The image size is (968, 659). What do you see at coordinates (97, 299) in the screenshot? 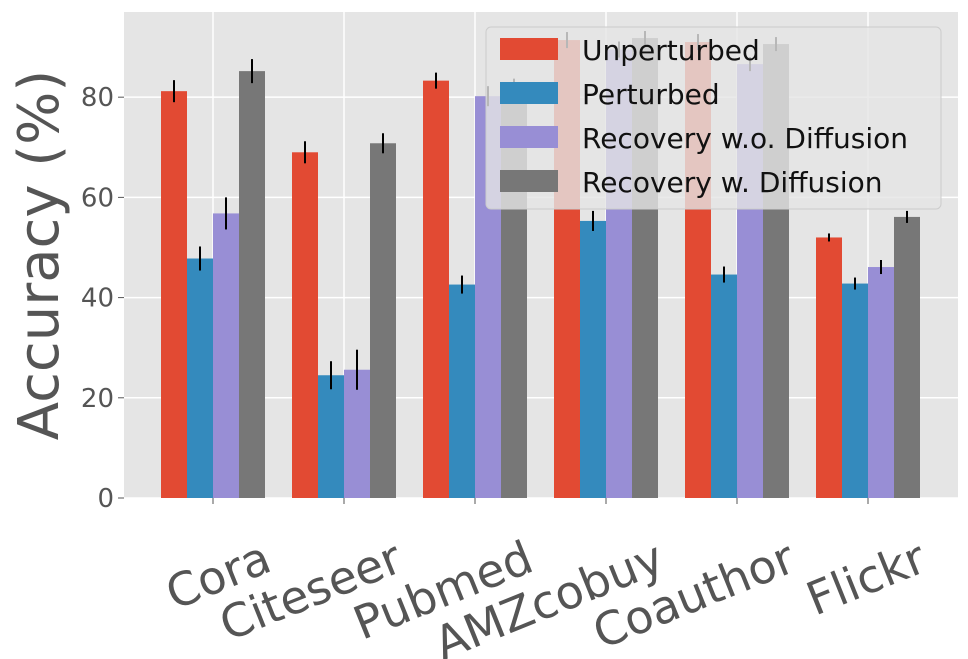
I see `y-tick-label: 40` at bounding box center [97, 299].